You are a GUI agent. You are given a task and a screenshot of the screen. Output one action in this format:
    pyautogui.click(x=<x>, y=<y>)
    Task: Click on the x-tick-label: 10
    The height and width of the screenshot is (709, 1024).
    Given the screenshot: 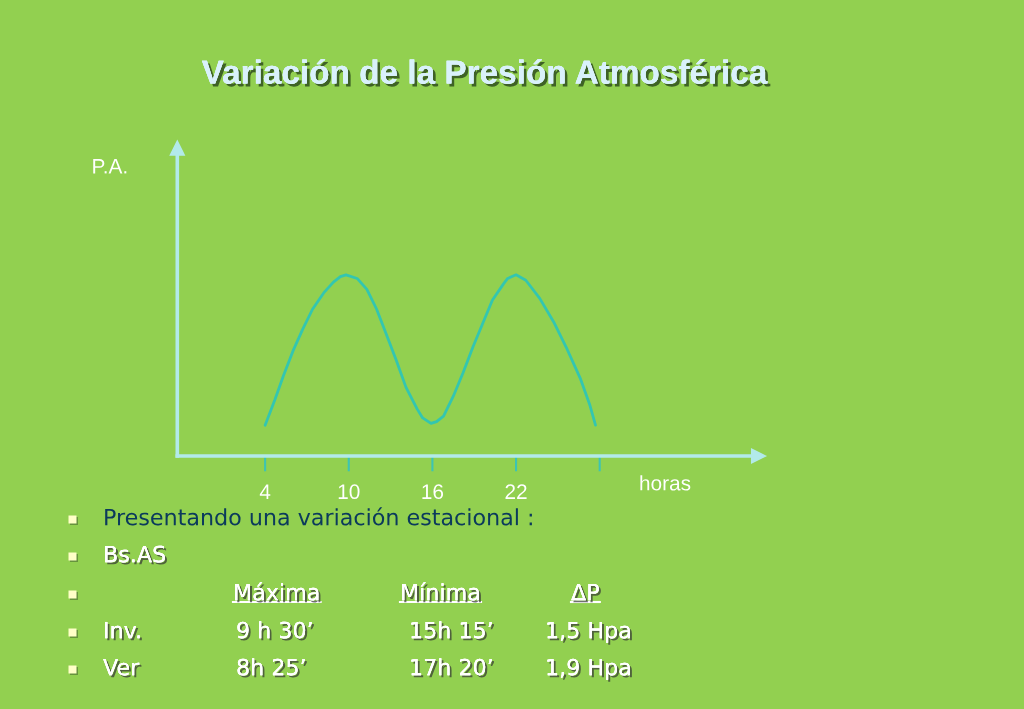 What is the action you would take?
    pyautogui.click(x=349, y=492)
    